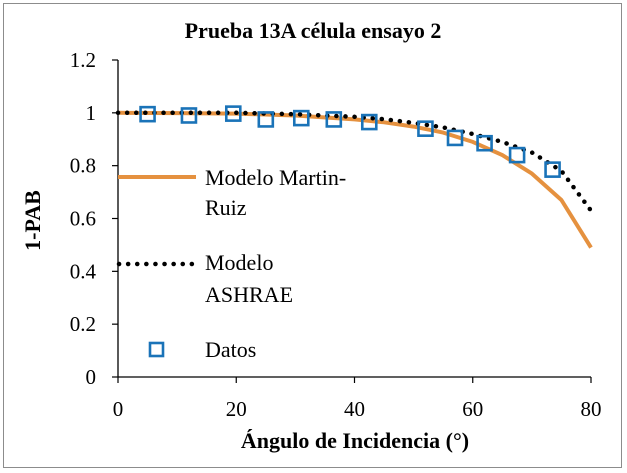  What do you see at coordinates (239, 262) in the screenshot?
I see `legend-ashrae-label-1: Modelo` at bounding box center [239, 262].